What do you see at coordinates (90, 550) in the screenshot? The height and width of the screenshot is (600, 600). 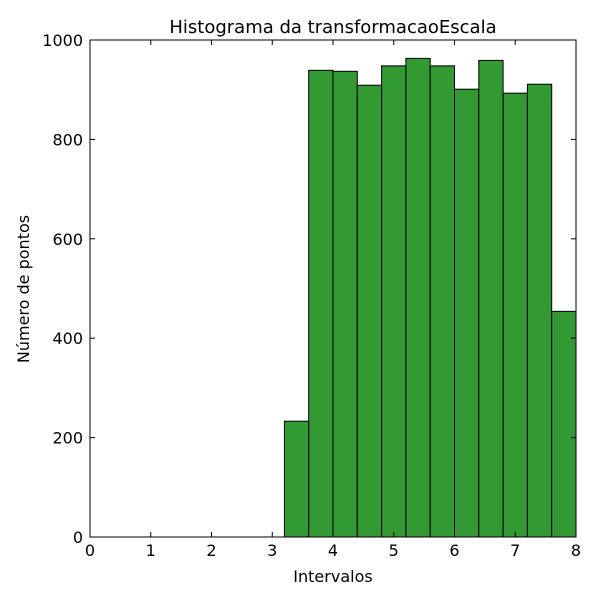 I see `x-tick-label: 0` at bounding box center [90, 550].